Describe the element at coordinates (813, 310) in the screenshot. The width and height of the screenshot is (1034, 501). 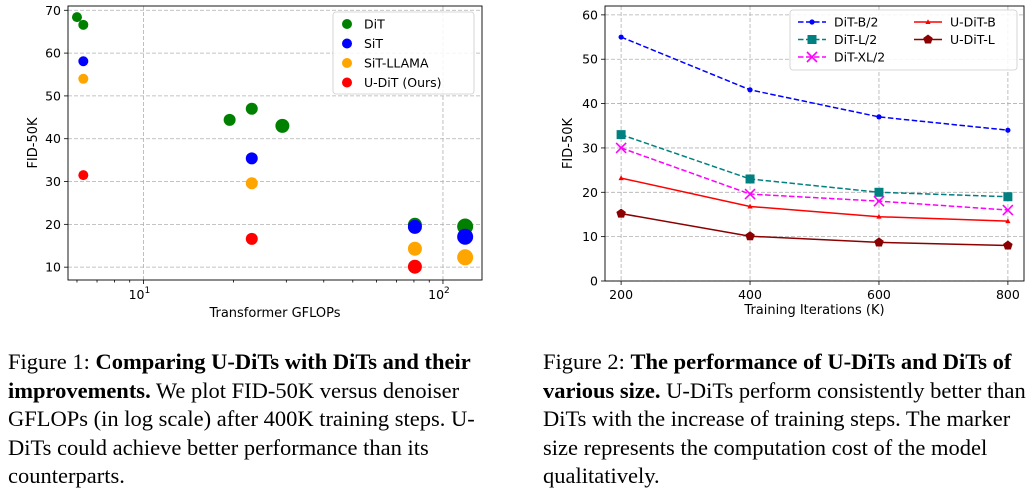
I see `x-axis-label: Training Iterations (K)` at that location.